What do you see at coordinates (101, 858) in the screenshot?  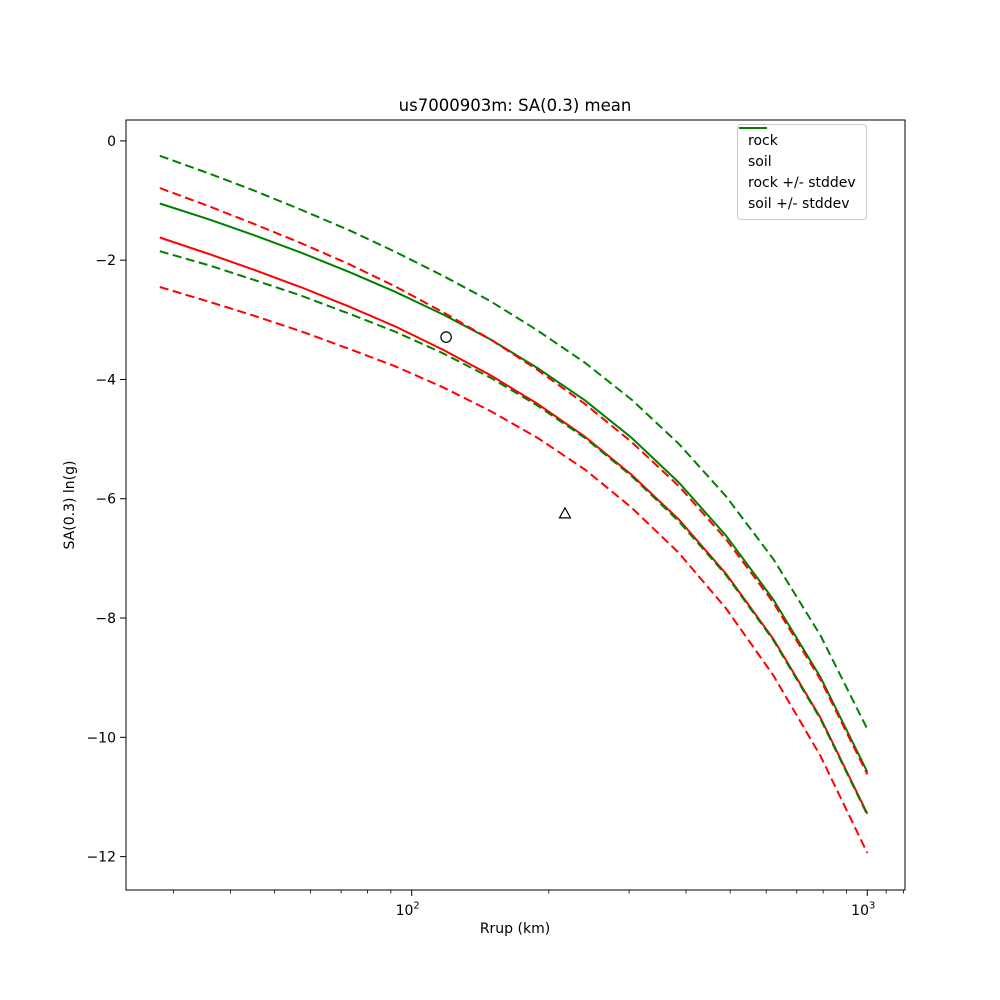 I see `y-tick-label: −12` at bounding box center [101, 858].